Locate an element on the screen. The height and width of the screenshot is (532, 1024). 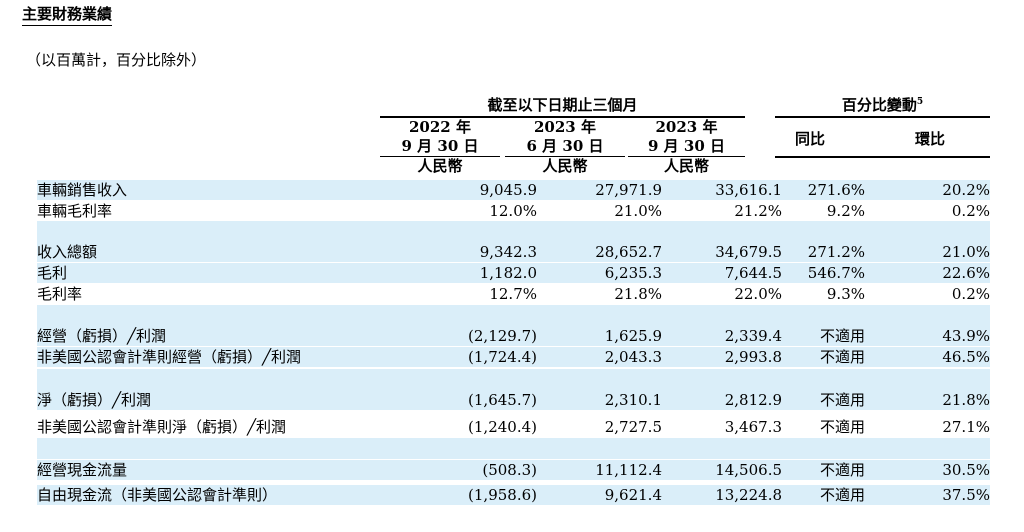
period-group-underline is located at coordinates (562, 117).